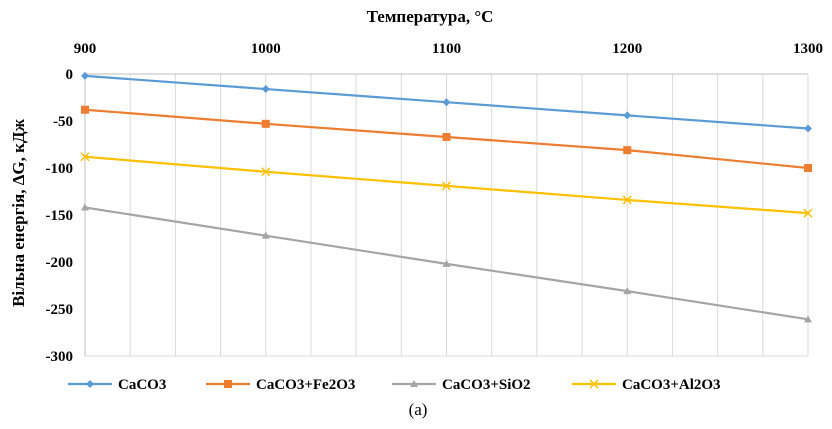  I want to click on legend-label: CaCO3, so click(142, 385).